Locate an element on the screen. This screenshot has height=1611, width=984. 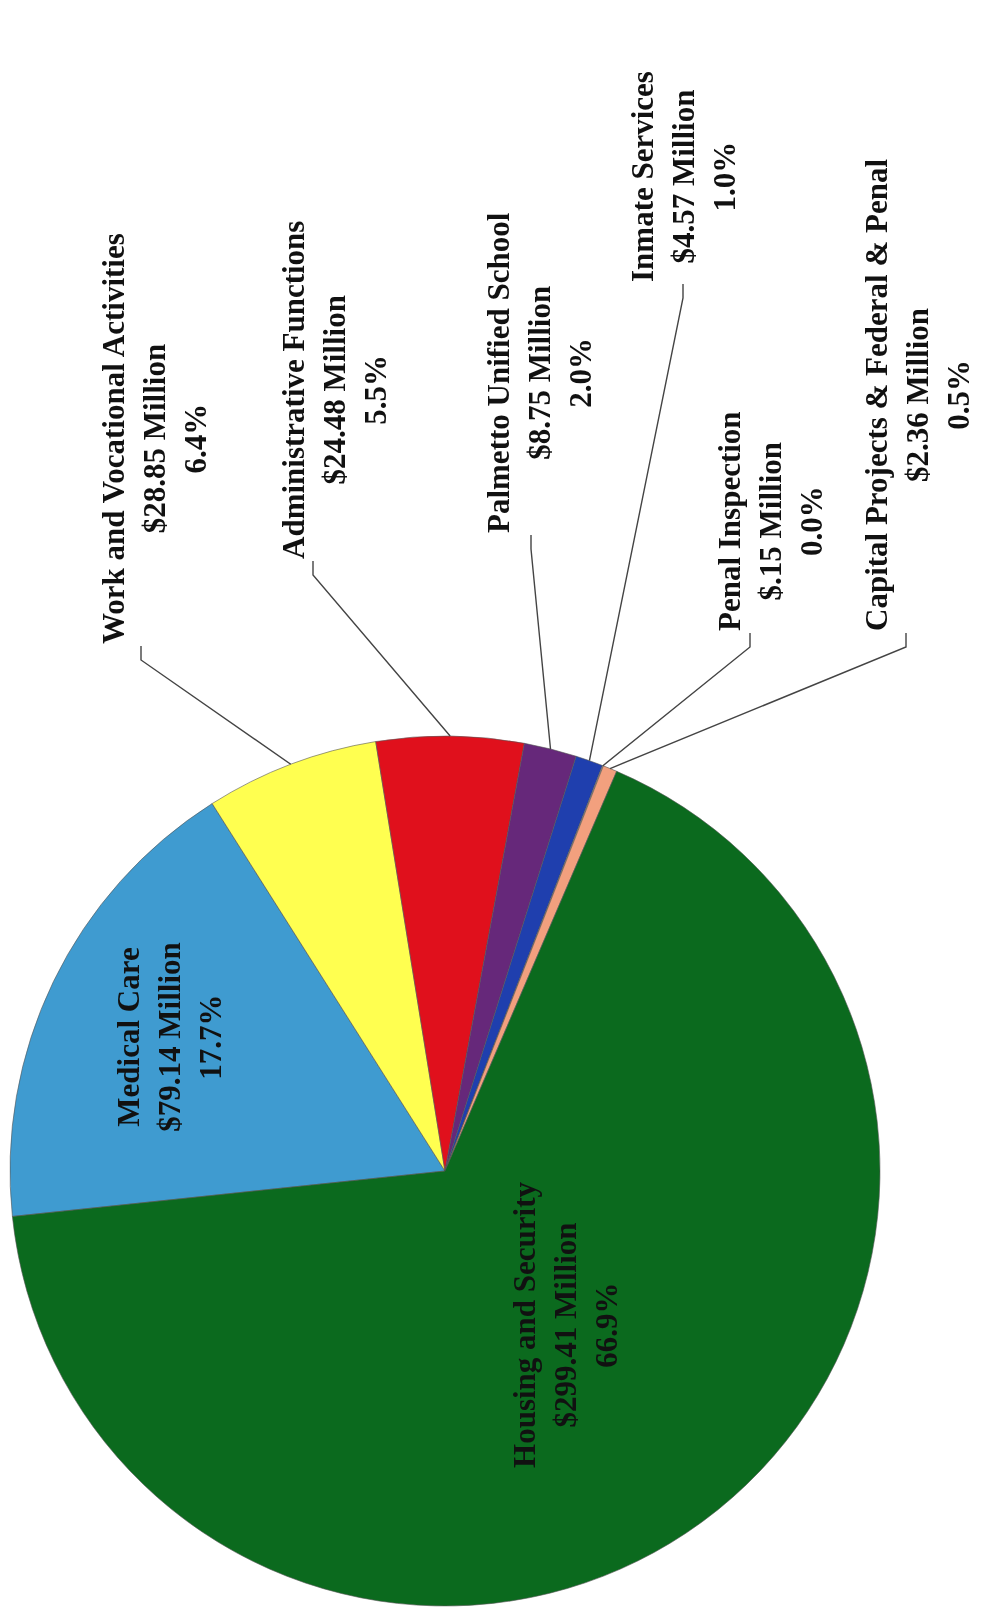
slice-label: Medical Care is located at coordinates (128, 1037).